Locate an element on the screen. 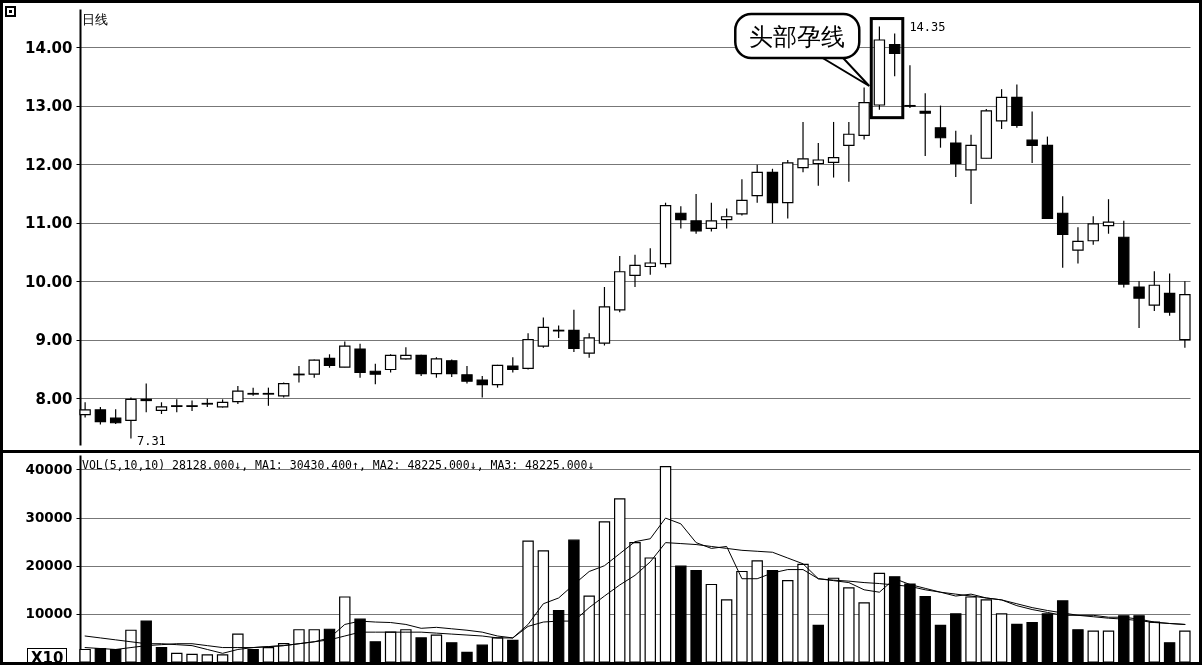 This screenshot has width=1202, height=665. chart-title: VOL(5,10,10) 28128.000↓, MA1: 30430.400↑, MA2: 48225.000↓, MA3: 48225.000↓ is located at coordinates (338, 464).